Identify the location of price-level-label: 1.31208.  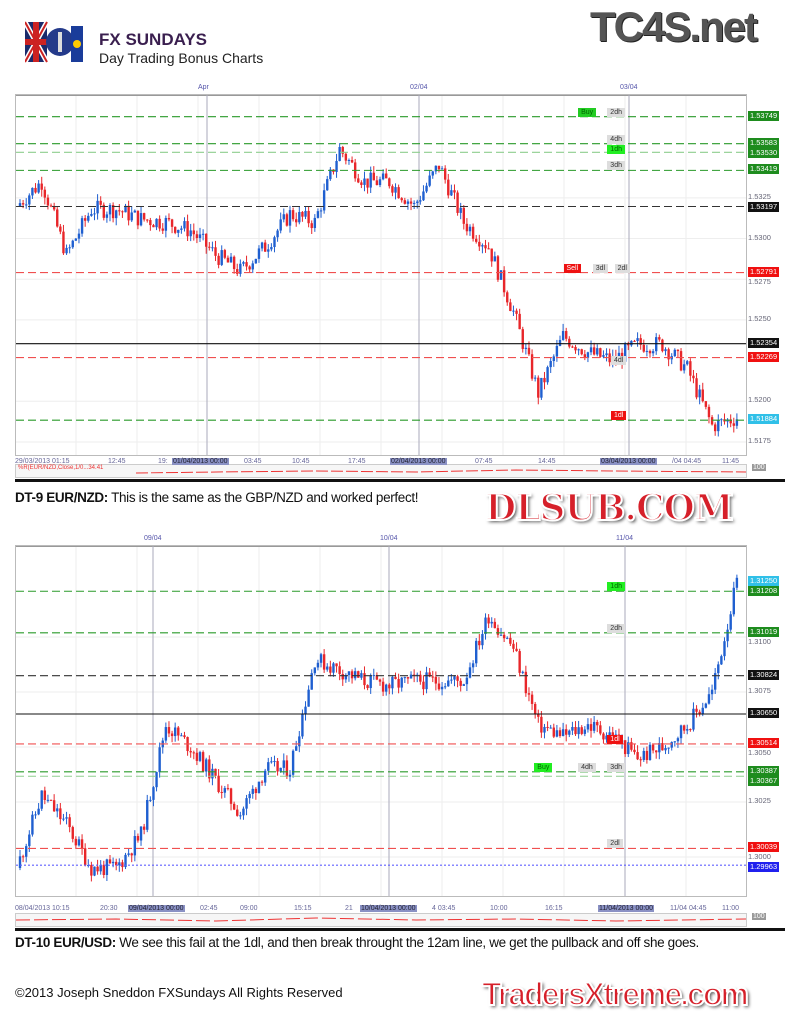
(764, 591).